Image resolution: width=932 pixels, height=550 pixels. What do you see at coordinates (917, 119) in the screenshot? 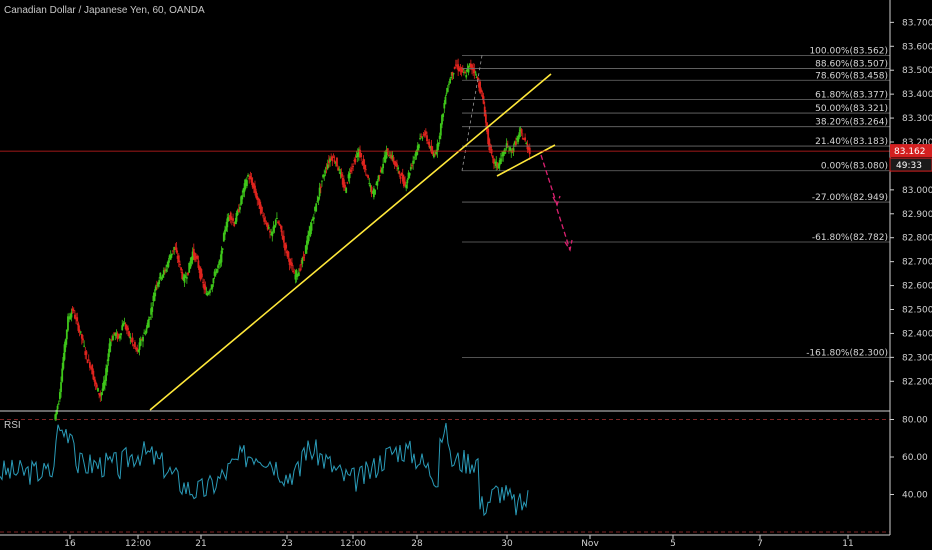
I see `price-tick-label: 83.300` at bounding box center [917, 119].